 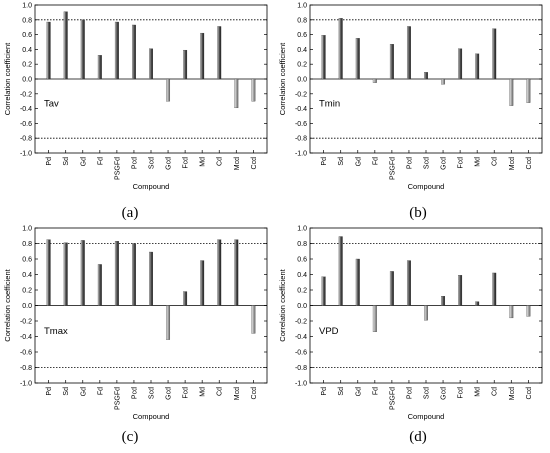 What do you see at coordinates (56, 331) in the screenshot?
I see `variable-annotation: Tmax` at bounding box center [56, 331].